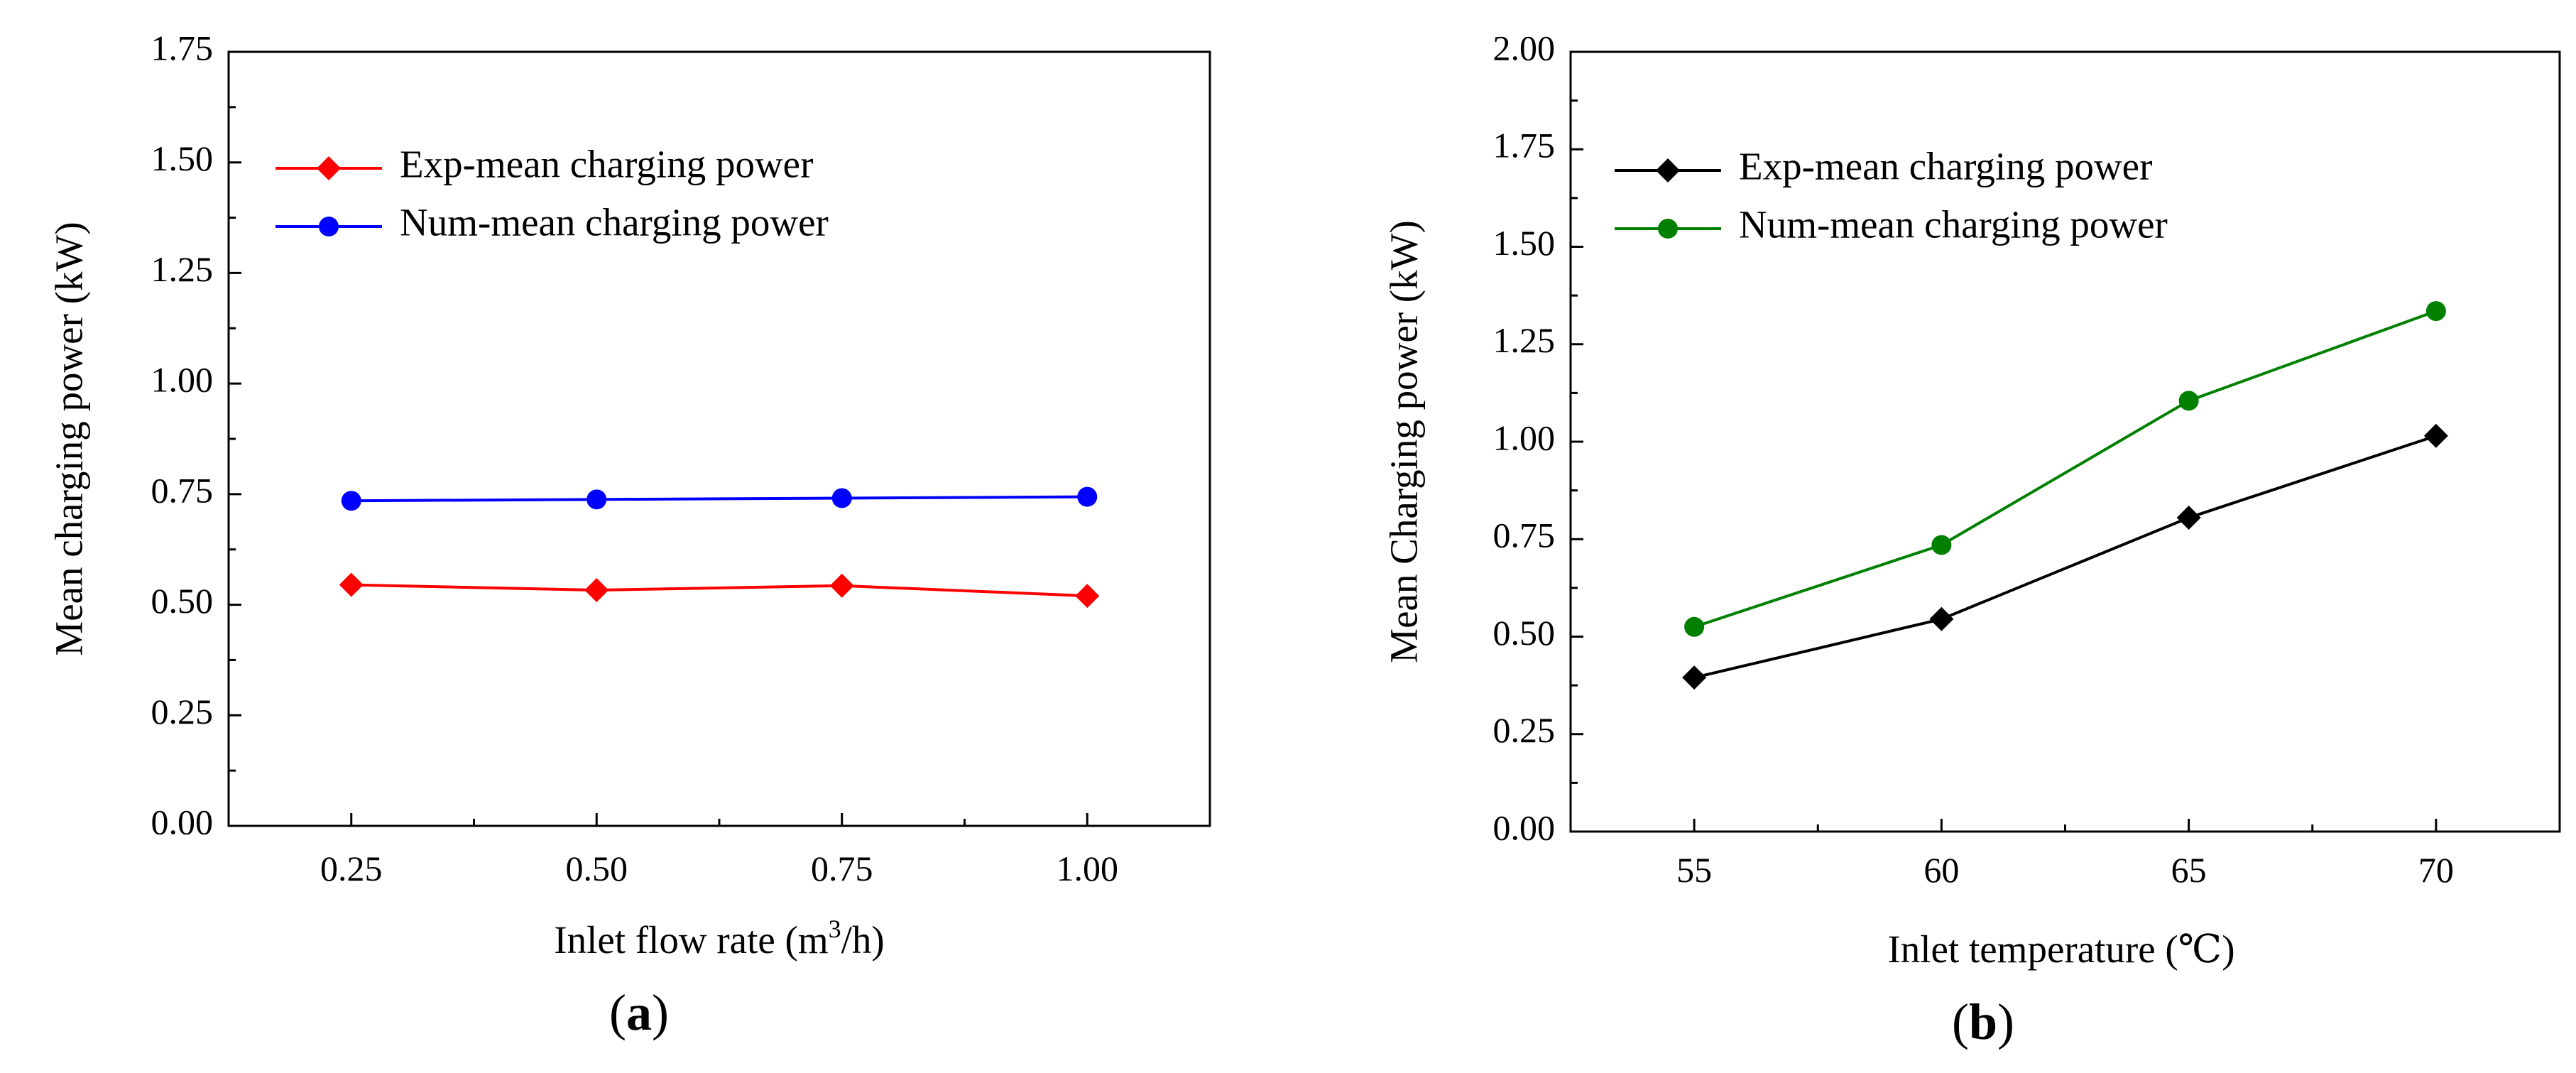 This screenshot has width=2576, height=1073. I want to click on y-axis-title: Mean charging power (kW), so click(69, 439).